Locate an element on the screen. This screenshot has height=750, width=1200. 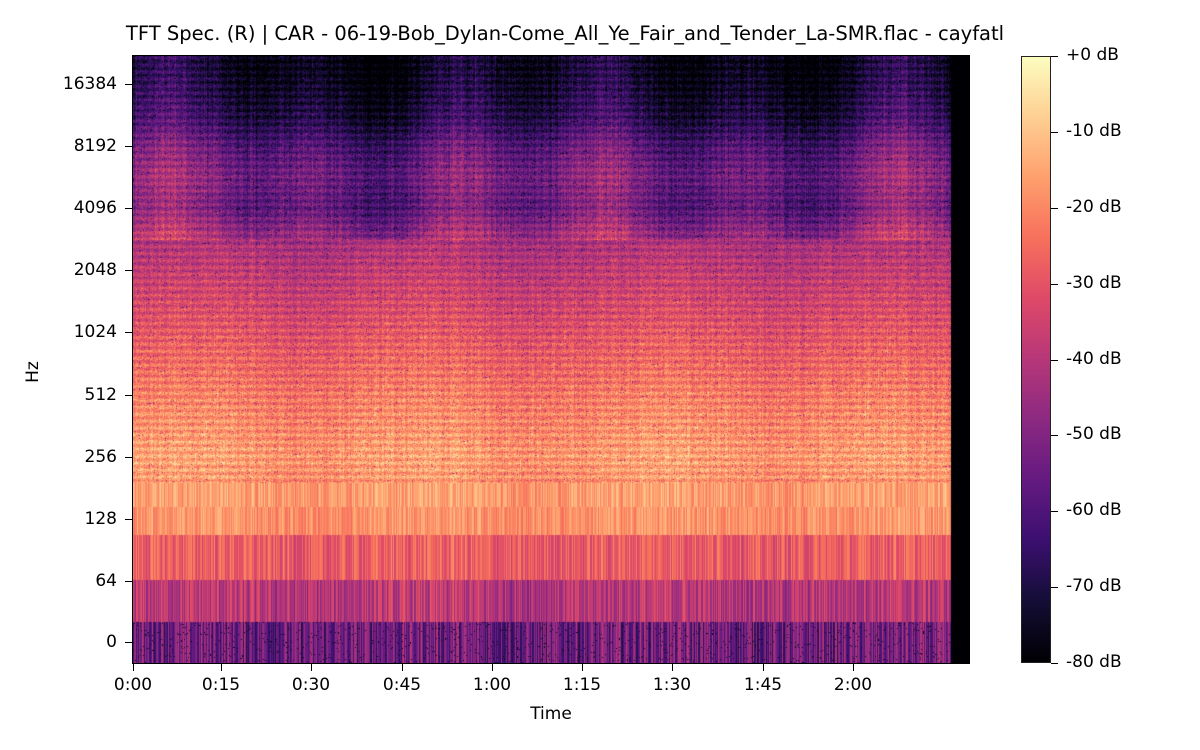
x-tick-label: 1:15 is located at coordinates (582, 685).